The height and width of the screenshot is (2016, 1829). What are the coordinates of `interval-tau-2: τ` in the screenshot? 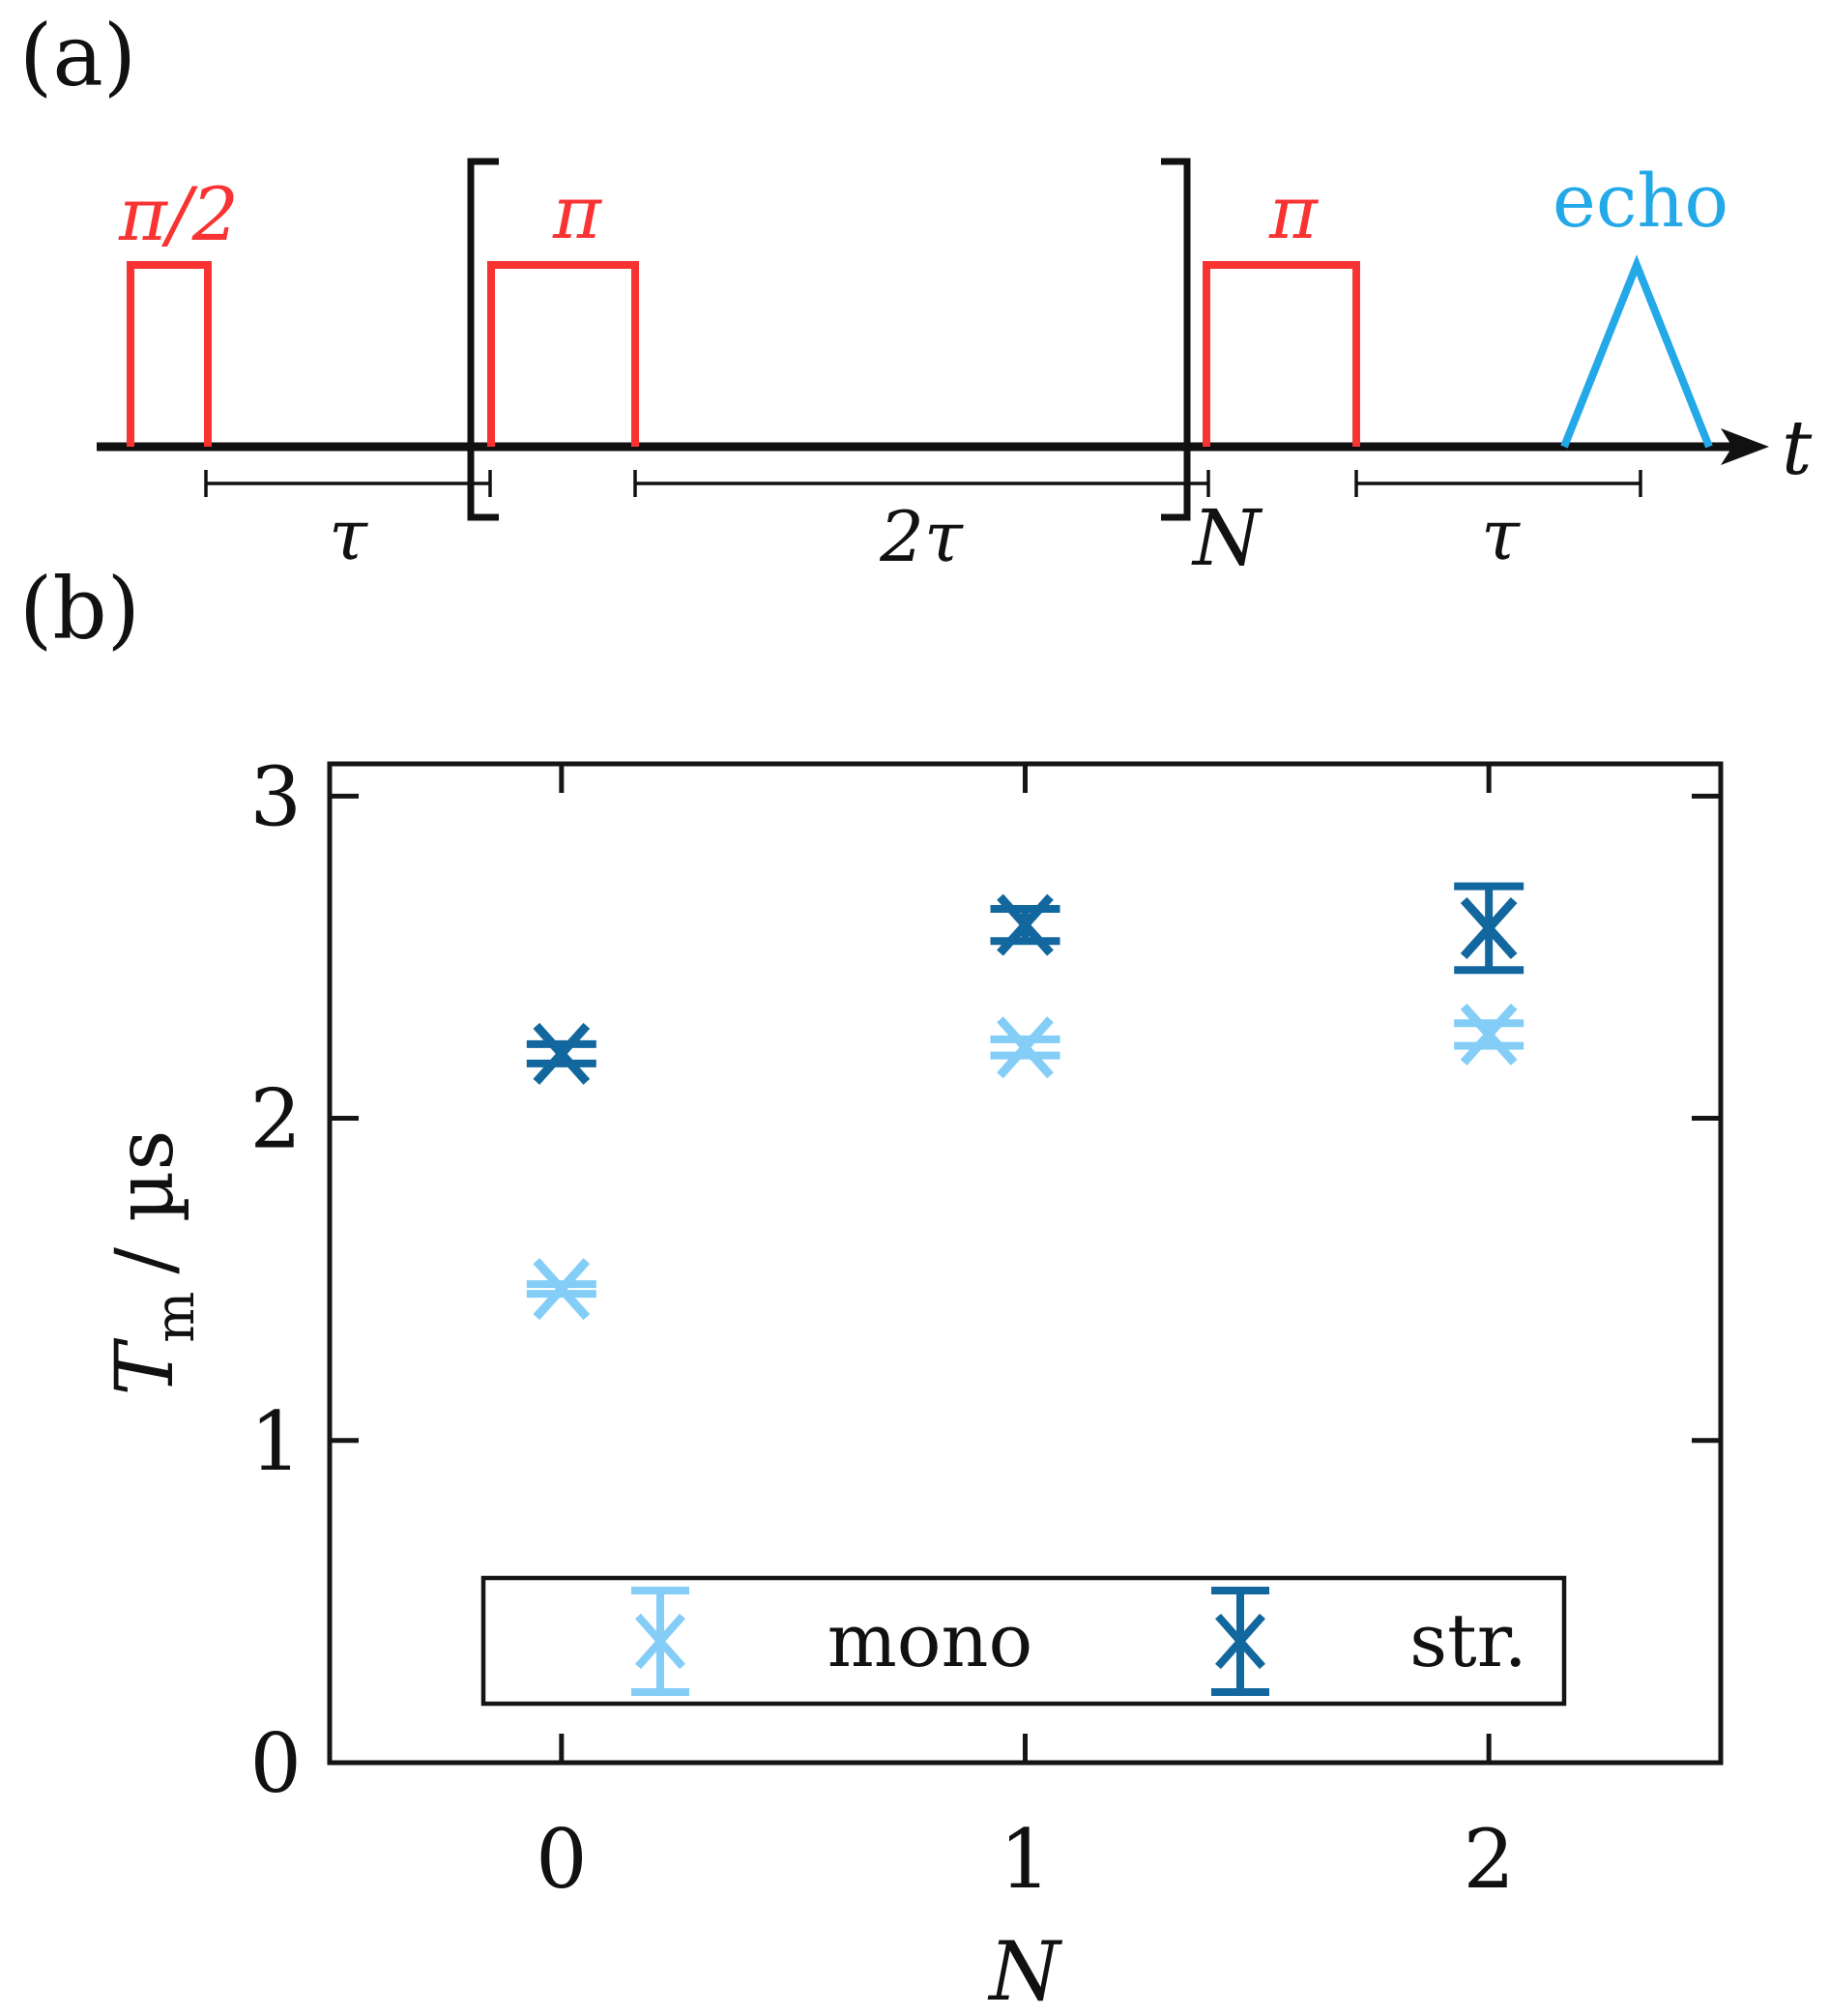 It's located at (1498, 522).